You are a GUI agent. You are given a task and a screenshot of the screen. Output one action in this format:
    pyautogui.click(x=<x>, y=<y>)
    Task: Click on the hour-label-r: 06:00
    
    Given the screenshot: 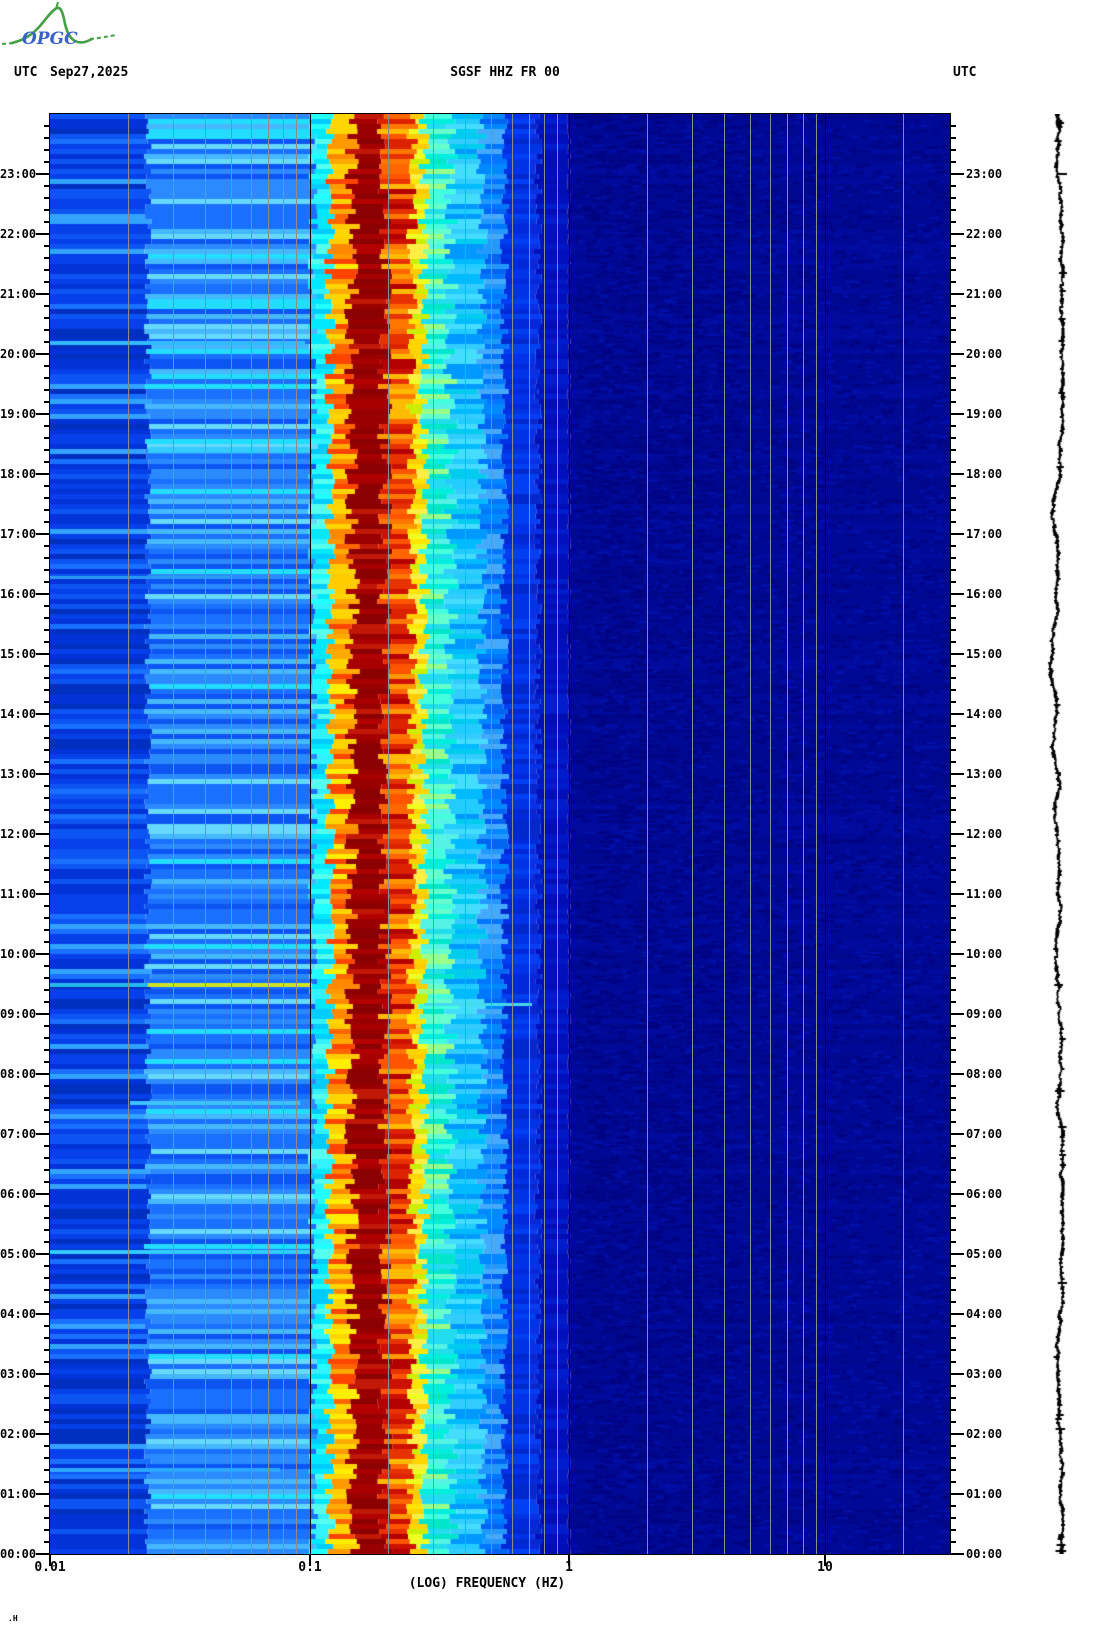 What is the action you would take?
    pyautogui.click(x=984, y=1194)
    